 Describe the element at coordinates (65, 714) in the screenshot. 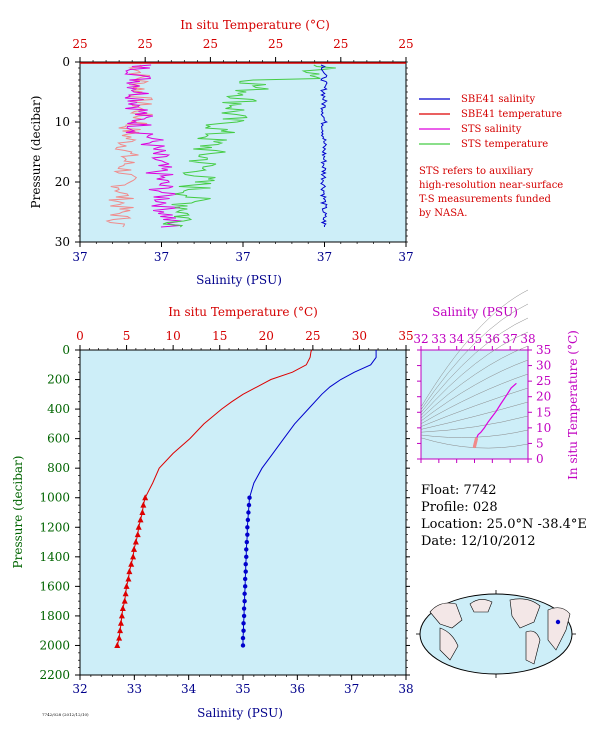

I see `footer-id: 7742/028 (2012/12/10)` at that location.